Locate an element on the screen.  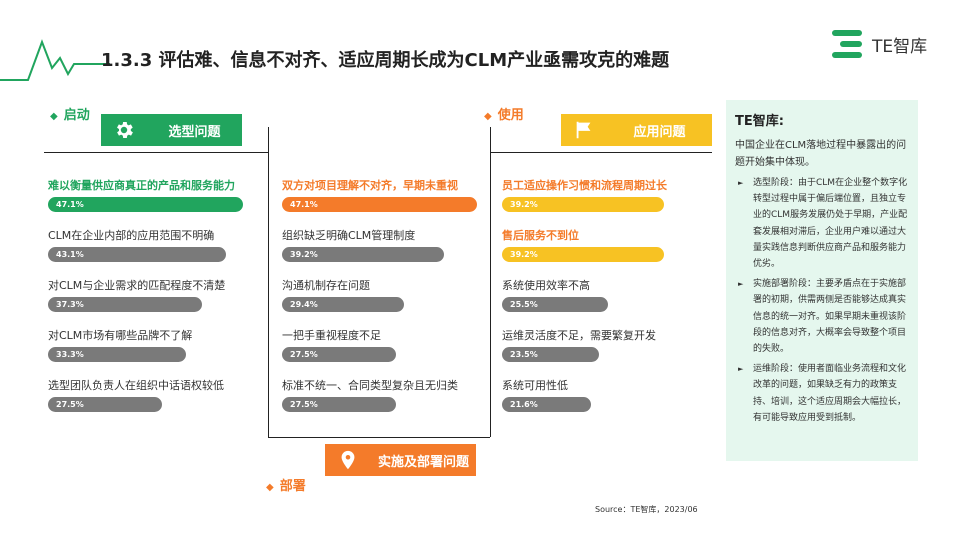
bar: 29.4% is located at coordinates (343, 304).